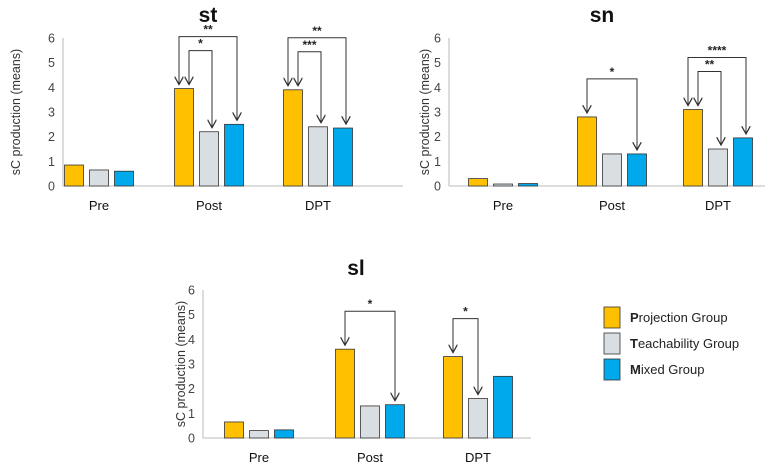 Image resolution: width=777 pixels, height=462 pixels. Describe the element at coordinates (356, 268) in the screenshot. I see `chart-title: sl` at that location.